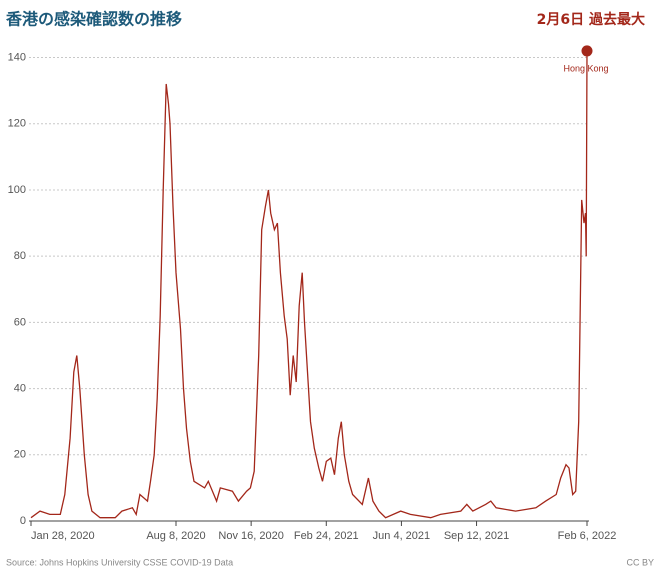 This screenshot has width=660, height=574. I want to click on y-tick-label: 100, so click(17, 190).